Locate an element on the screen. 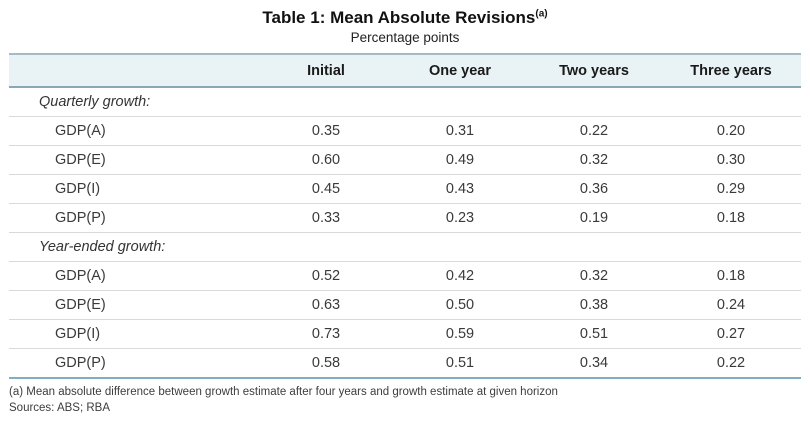 The height and width of the screenshot is (428, 810). section-label-quarterly-growth: Quarterly growth: is located at coordinates (405, 102).